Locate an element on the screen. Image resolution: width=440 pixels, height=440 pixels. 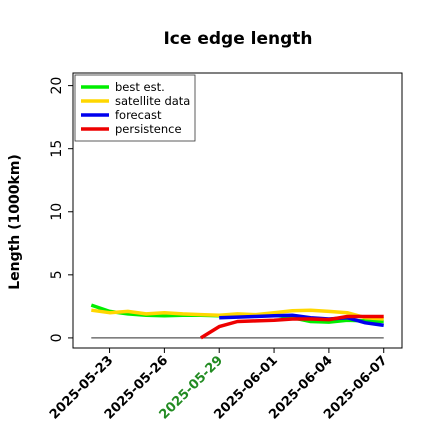
y-tick-label: 20 is located at coordinates (57, 86).